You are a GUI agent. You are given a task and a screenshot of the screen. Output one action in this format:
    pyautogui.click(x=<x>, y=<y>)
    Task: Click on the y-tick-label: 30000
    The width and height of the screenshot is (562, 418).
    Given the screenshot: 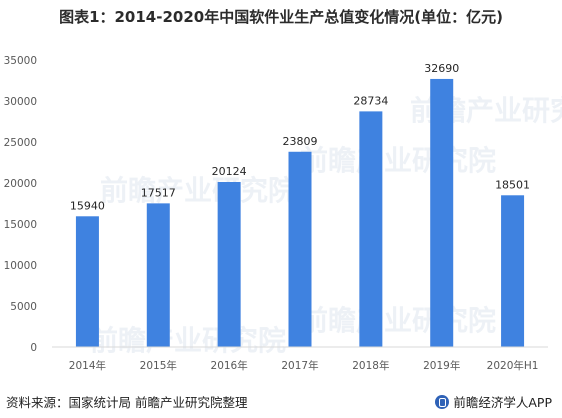 What is the action you would take?
    pyautogui.click(x=20, y=102)
    